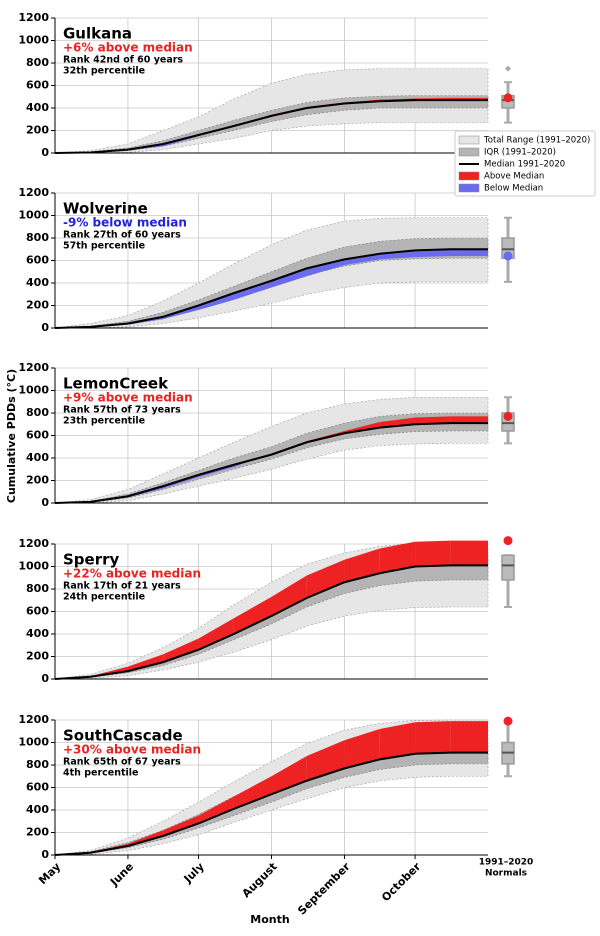  I want to click on legend-label: Median 1991–2020, so click(524, 165).